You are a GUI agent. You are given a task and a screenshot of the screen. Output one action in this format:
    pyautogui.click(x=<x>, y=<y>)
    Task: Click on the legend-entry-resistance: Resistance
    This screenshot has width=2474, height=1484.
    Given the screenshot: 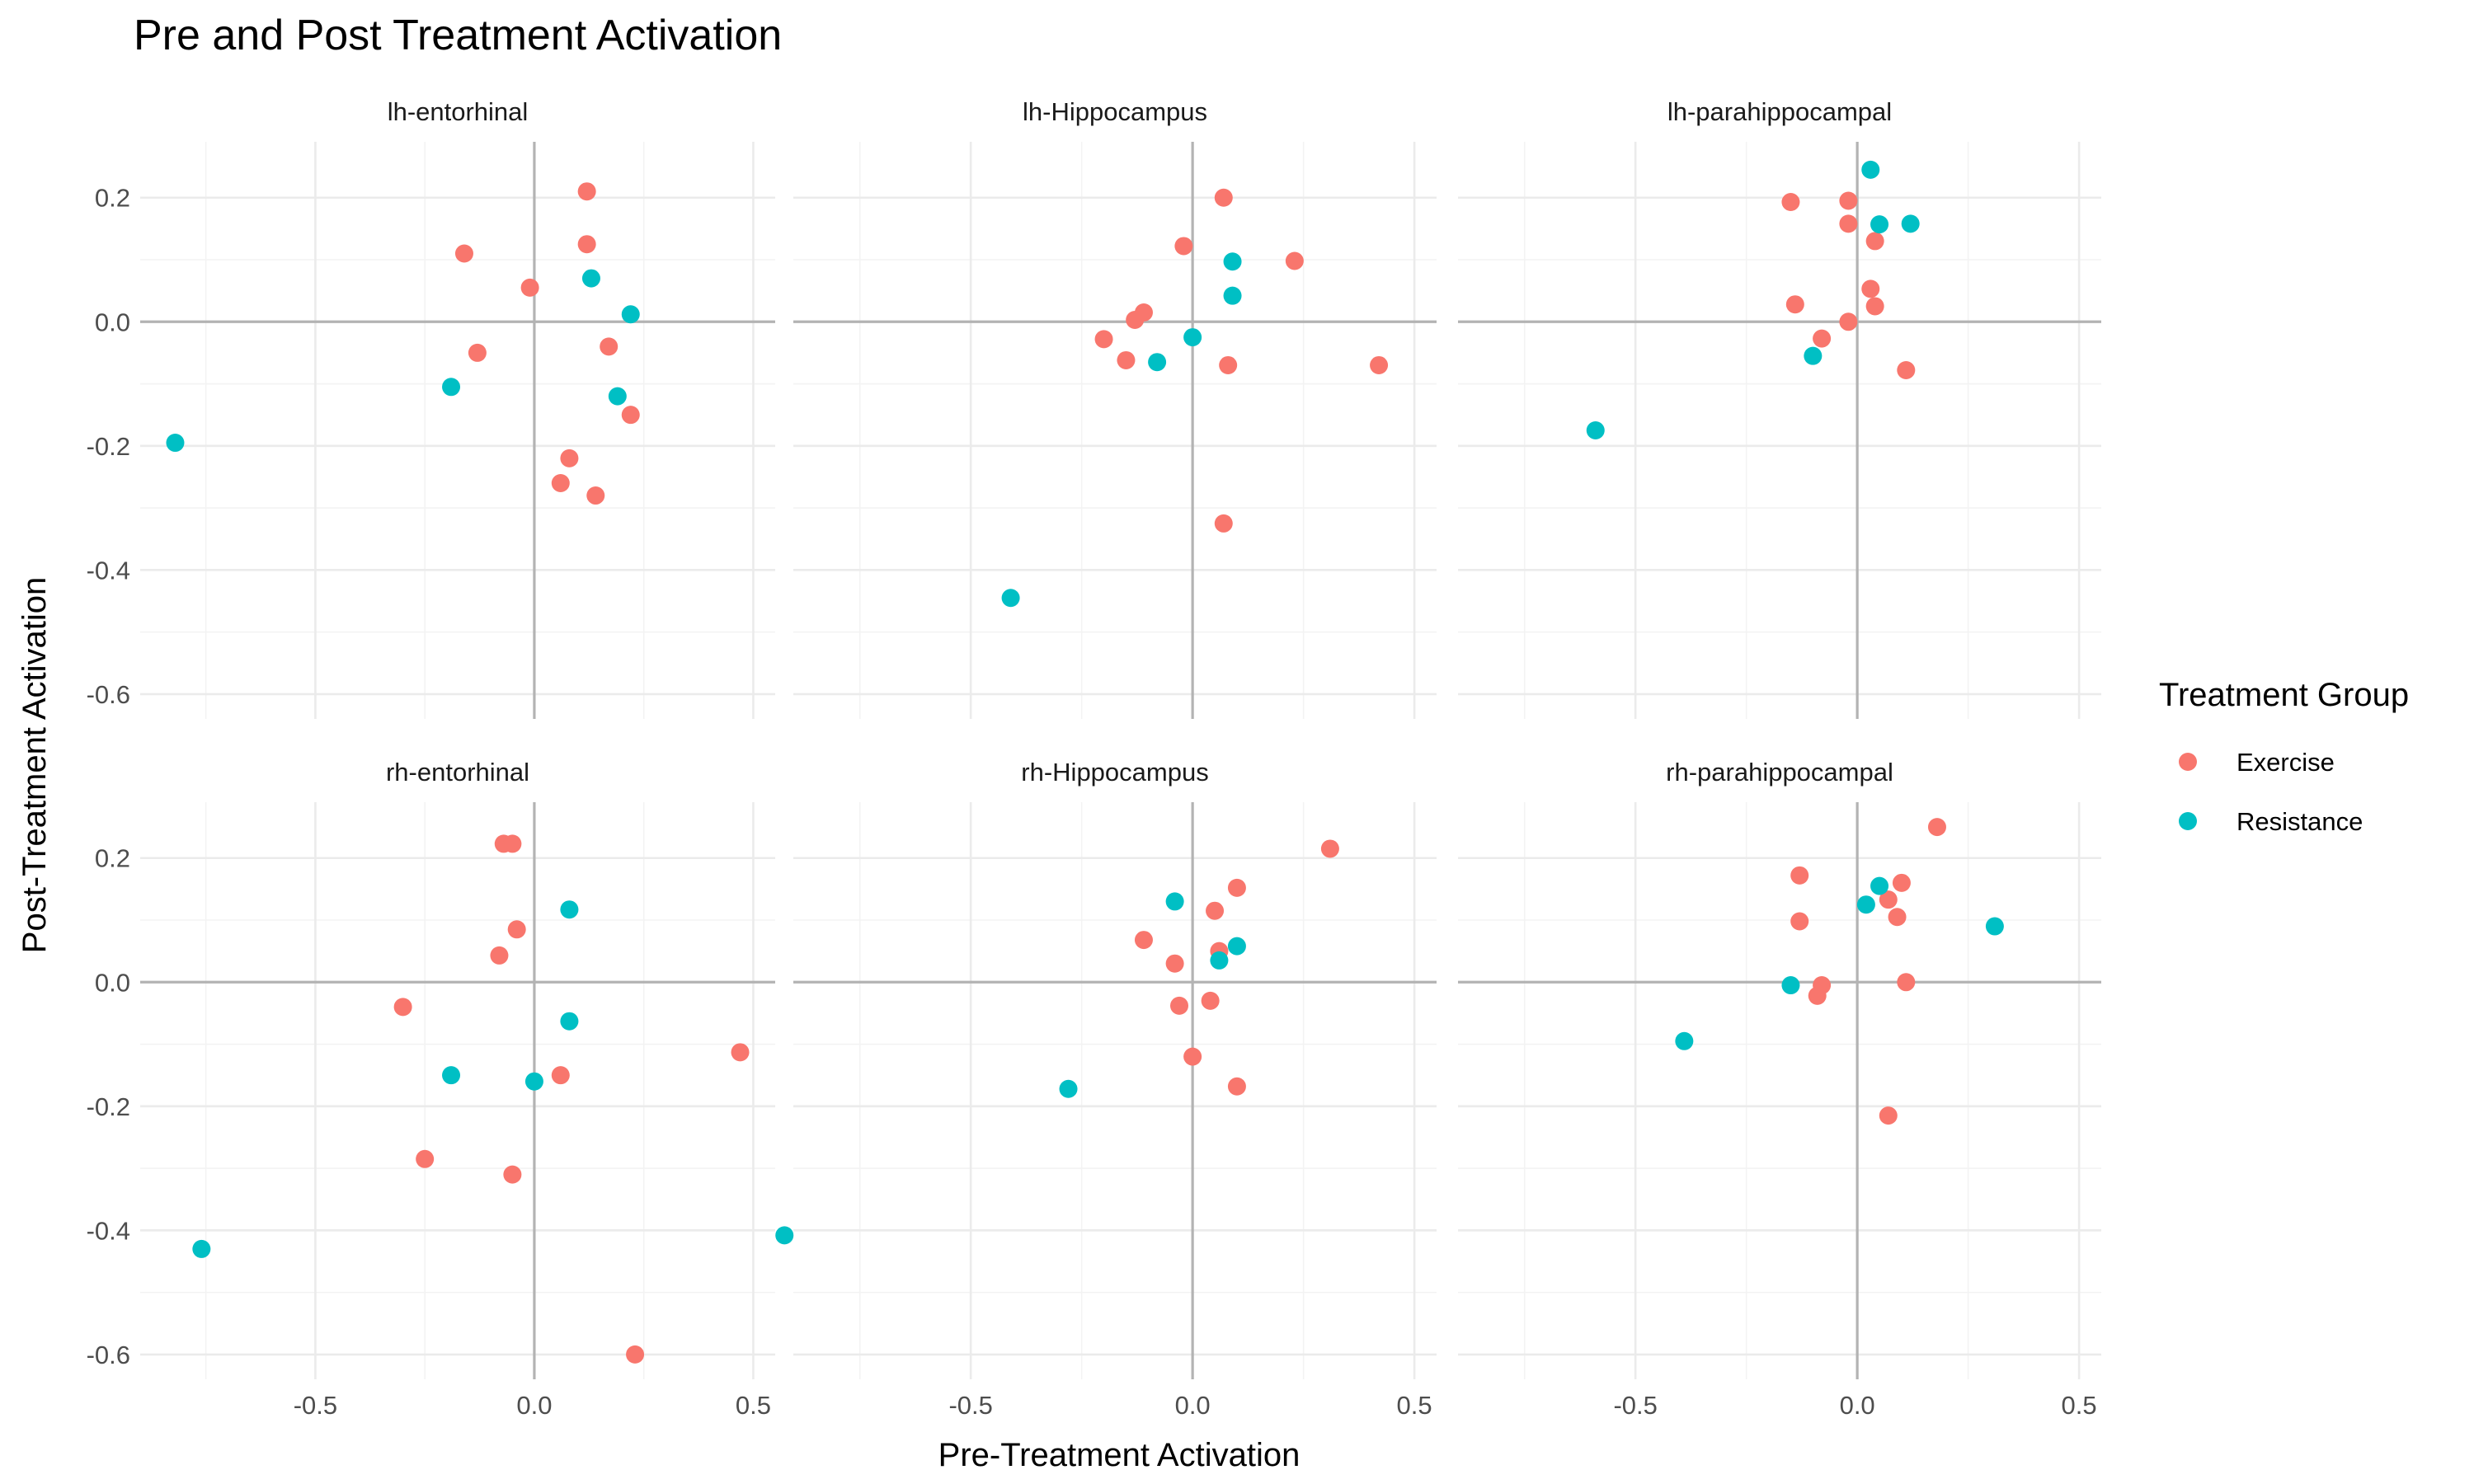 What is the action you would take?
    pyautogui.click(x=2271, y=821)
    